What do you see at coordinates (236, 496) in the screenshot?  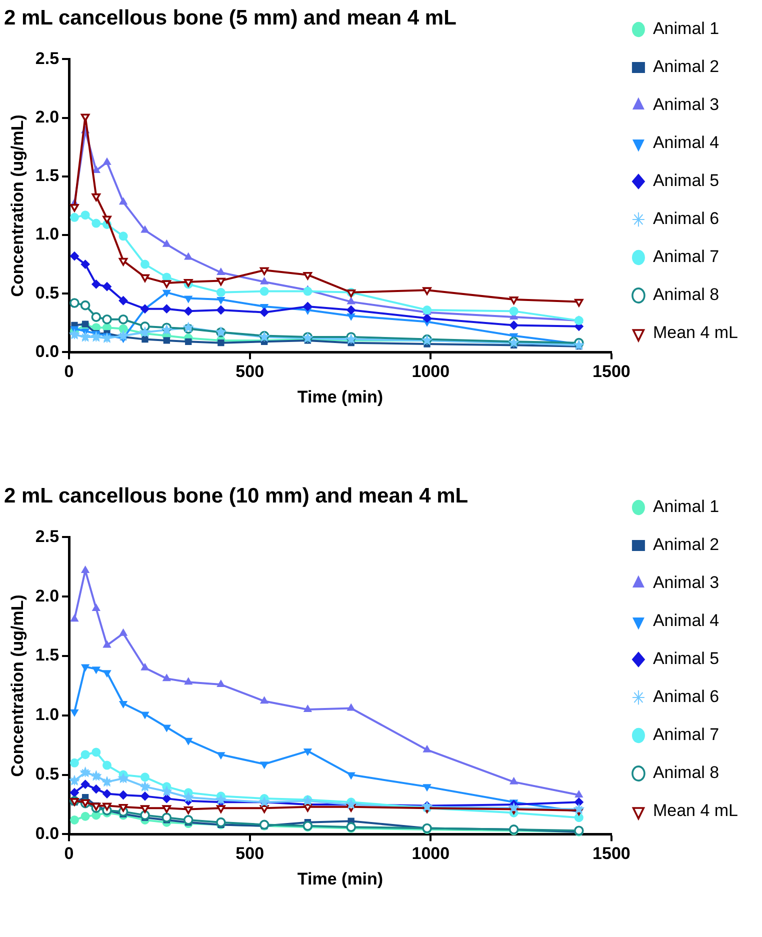 I see `chart-title: 2 mL cancellous bone (10 mm) and mean 4 mL` at bounding box center [236, 496].